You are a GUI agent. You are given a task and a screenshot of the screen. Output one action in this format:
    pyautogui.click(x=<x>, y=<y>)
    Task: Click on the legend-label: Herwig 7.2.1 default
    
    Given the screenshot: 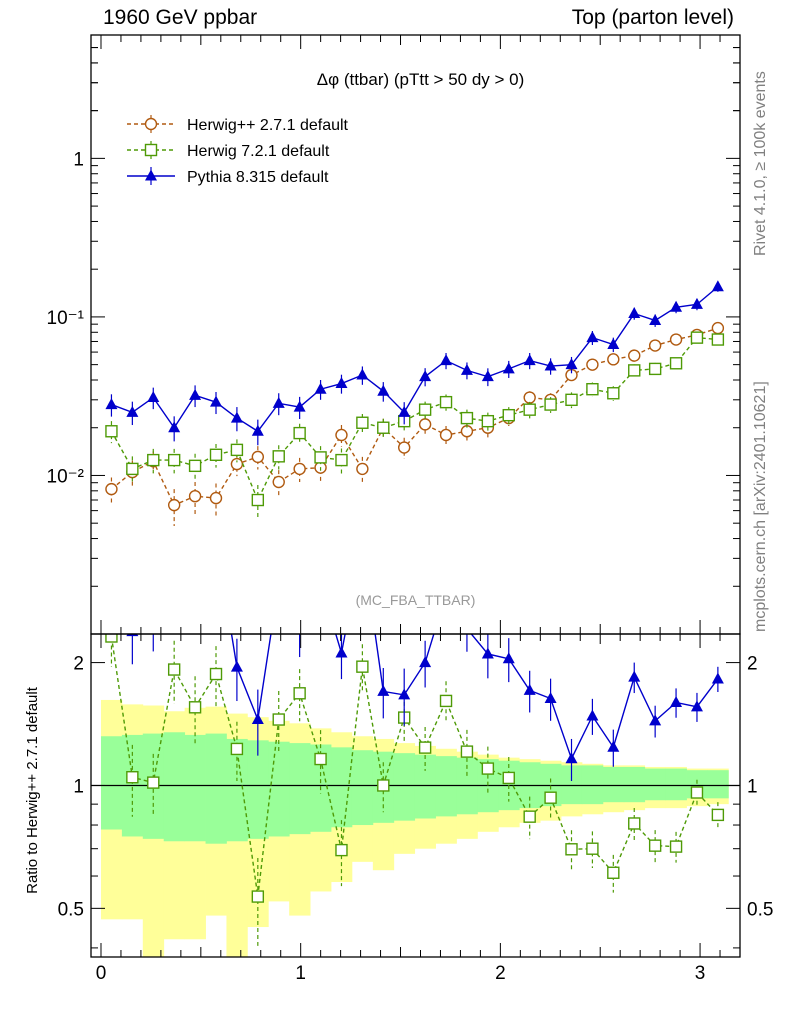 What is the action you would take?
    pyautogui.click(x=258, y=151)
    